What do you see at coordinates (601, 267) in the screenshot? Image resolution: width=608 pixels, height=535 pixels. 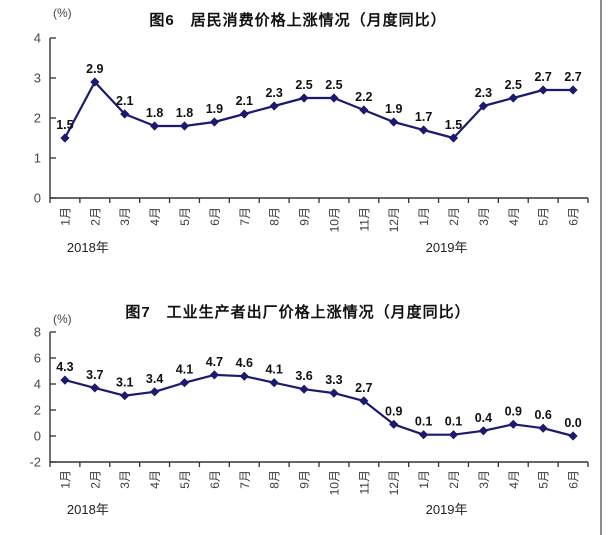 I see `page-right-border` at bounding box center [601, 267].